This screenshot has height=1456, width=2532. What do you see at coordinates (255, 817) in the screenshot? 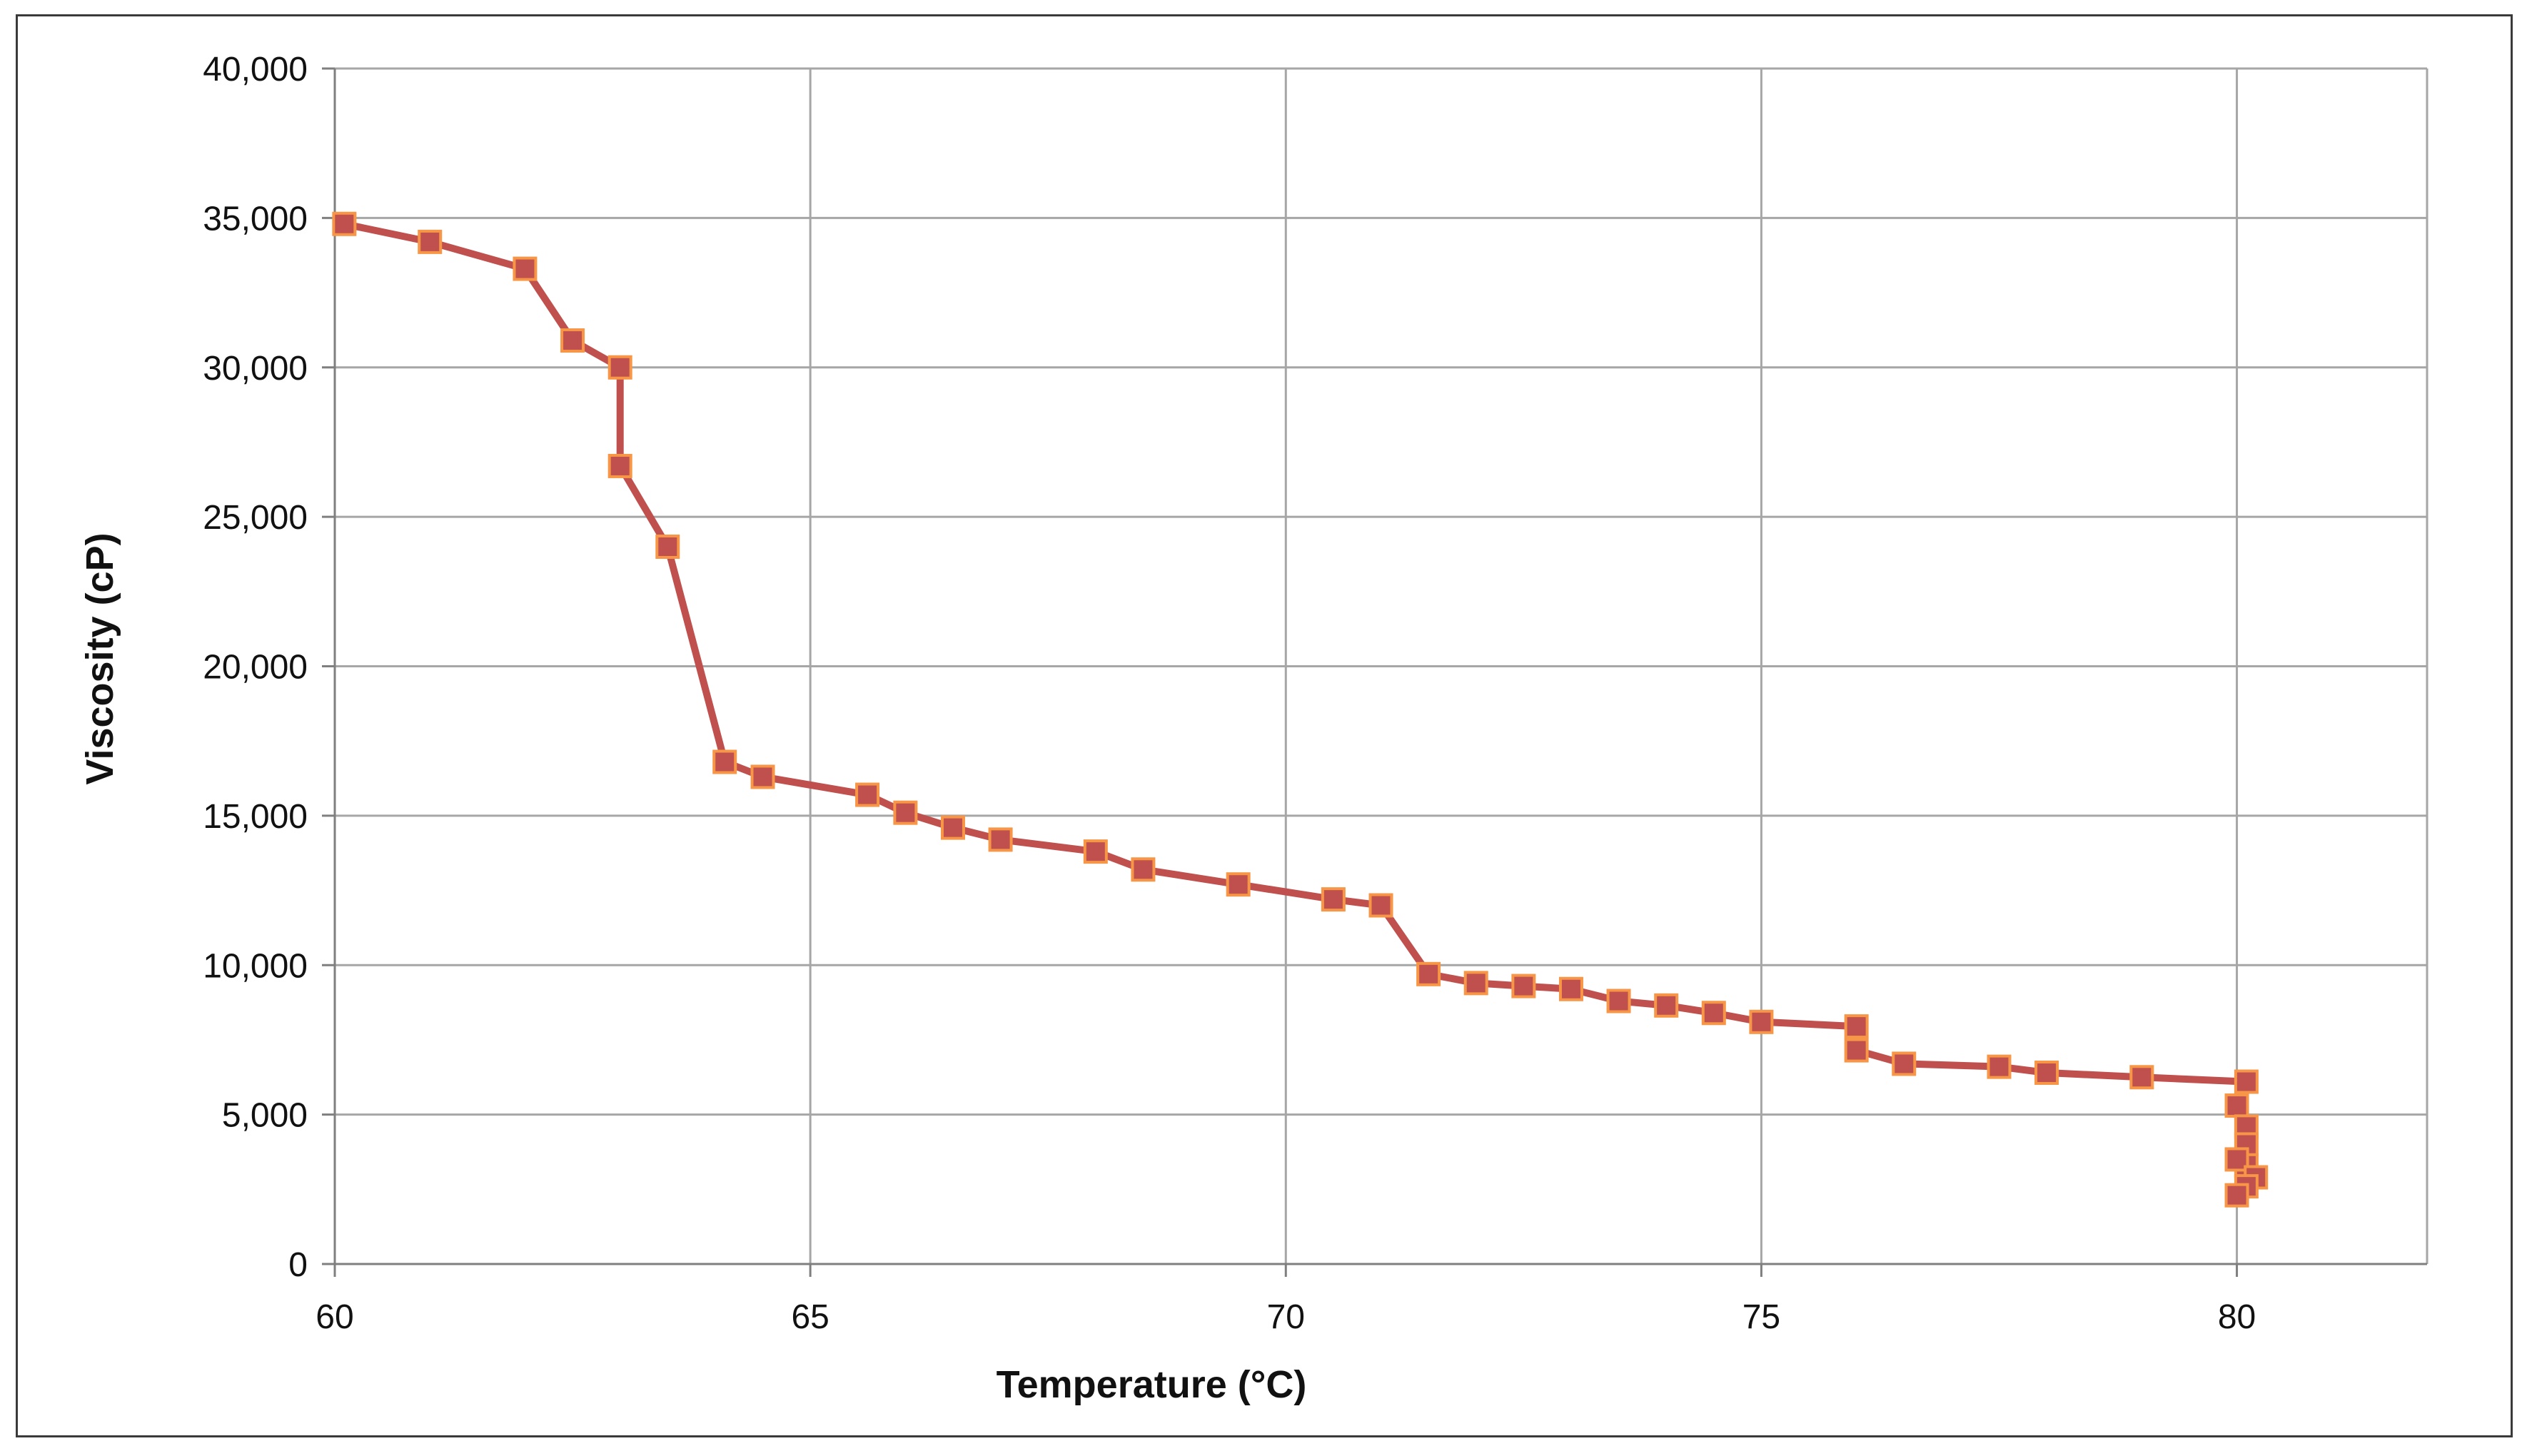
I see `y-tick-label: 15,000` at bounding box center [255, 817].